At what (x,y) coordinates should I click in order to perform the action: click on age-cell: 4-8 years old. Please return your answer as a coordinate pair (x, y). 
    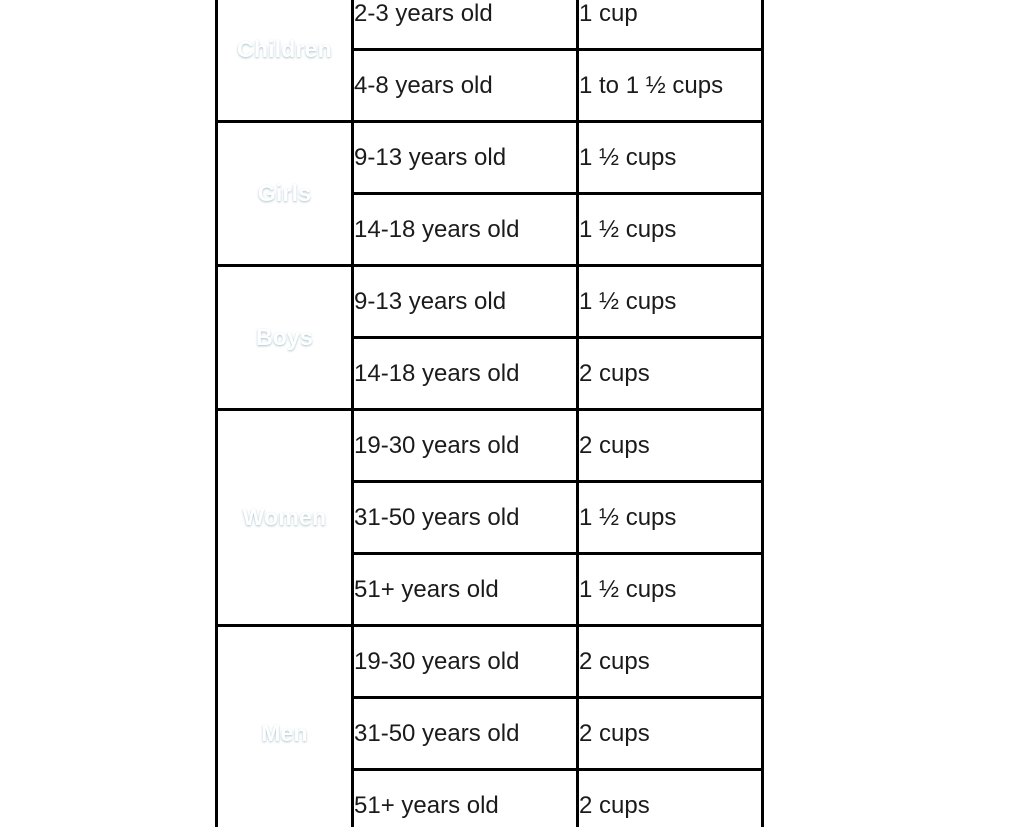
    Looking at the image, I should click on (465, 85).